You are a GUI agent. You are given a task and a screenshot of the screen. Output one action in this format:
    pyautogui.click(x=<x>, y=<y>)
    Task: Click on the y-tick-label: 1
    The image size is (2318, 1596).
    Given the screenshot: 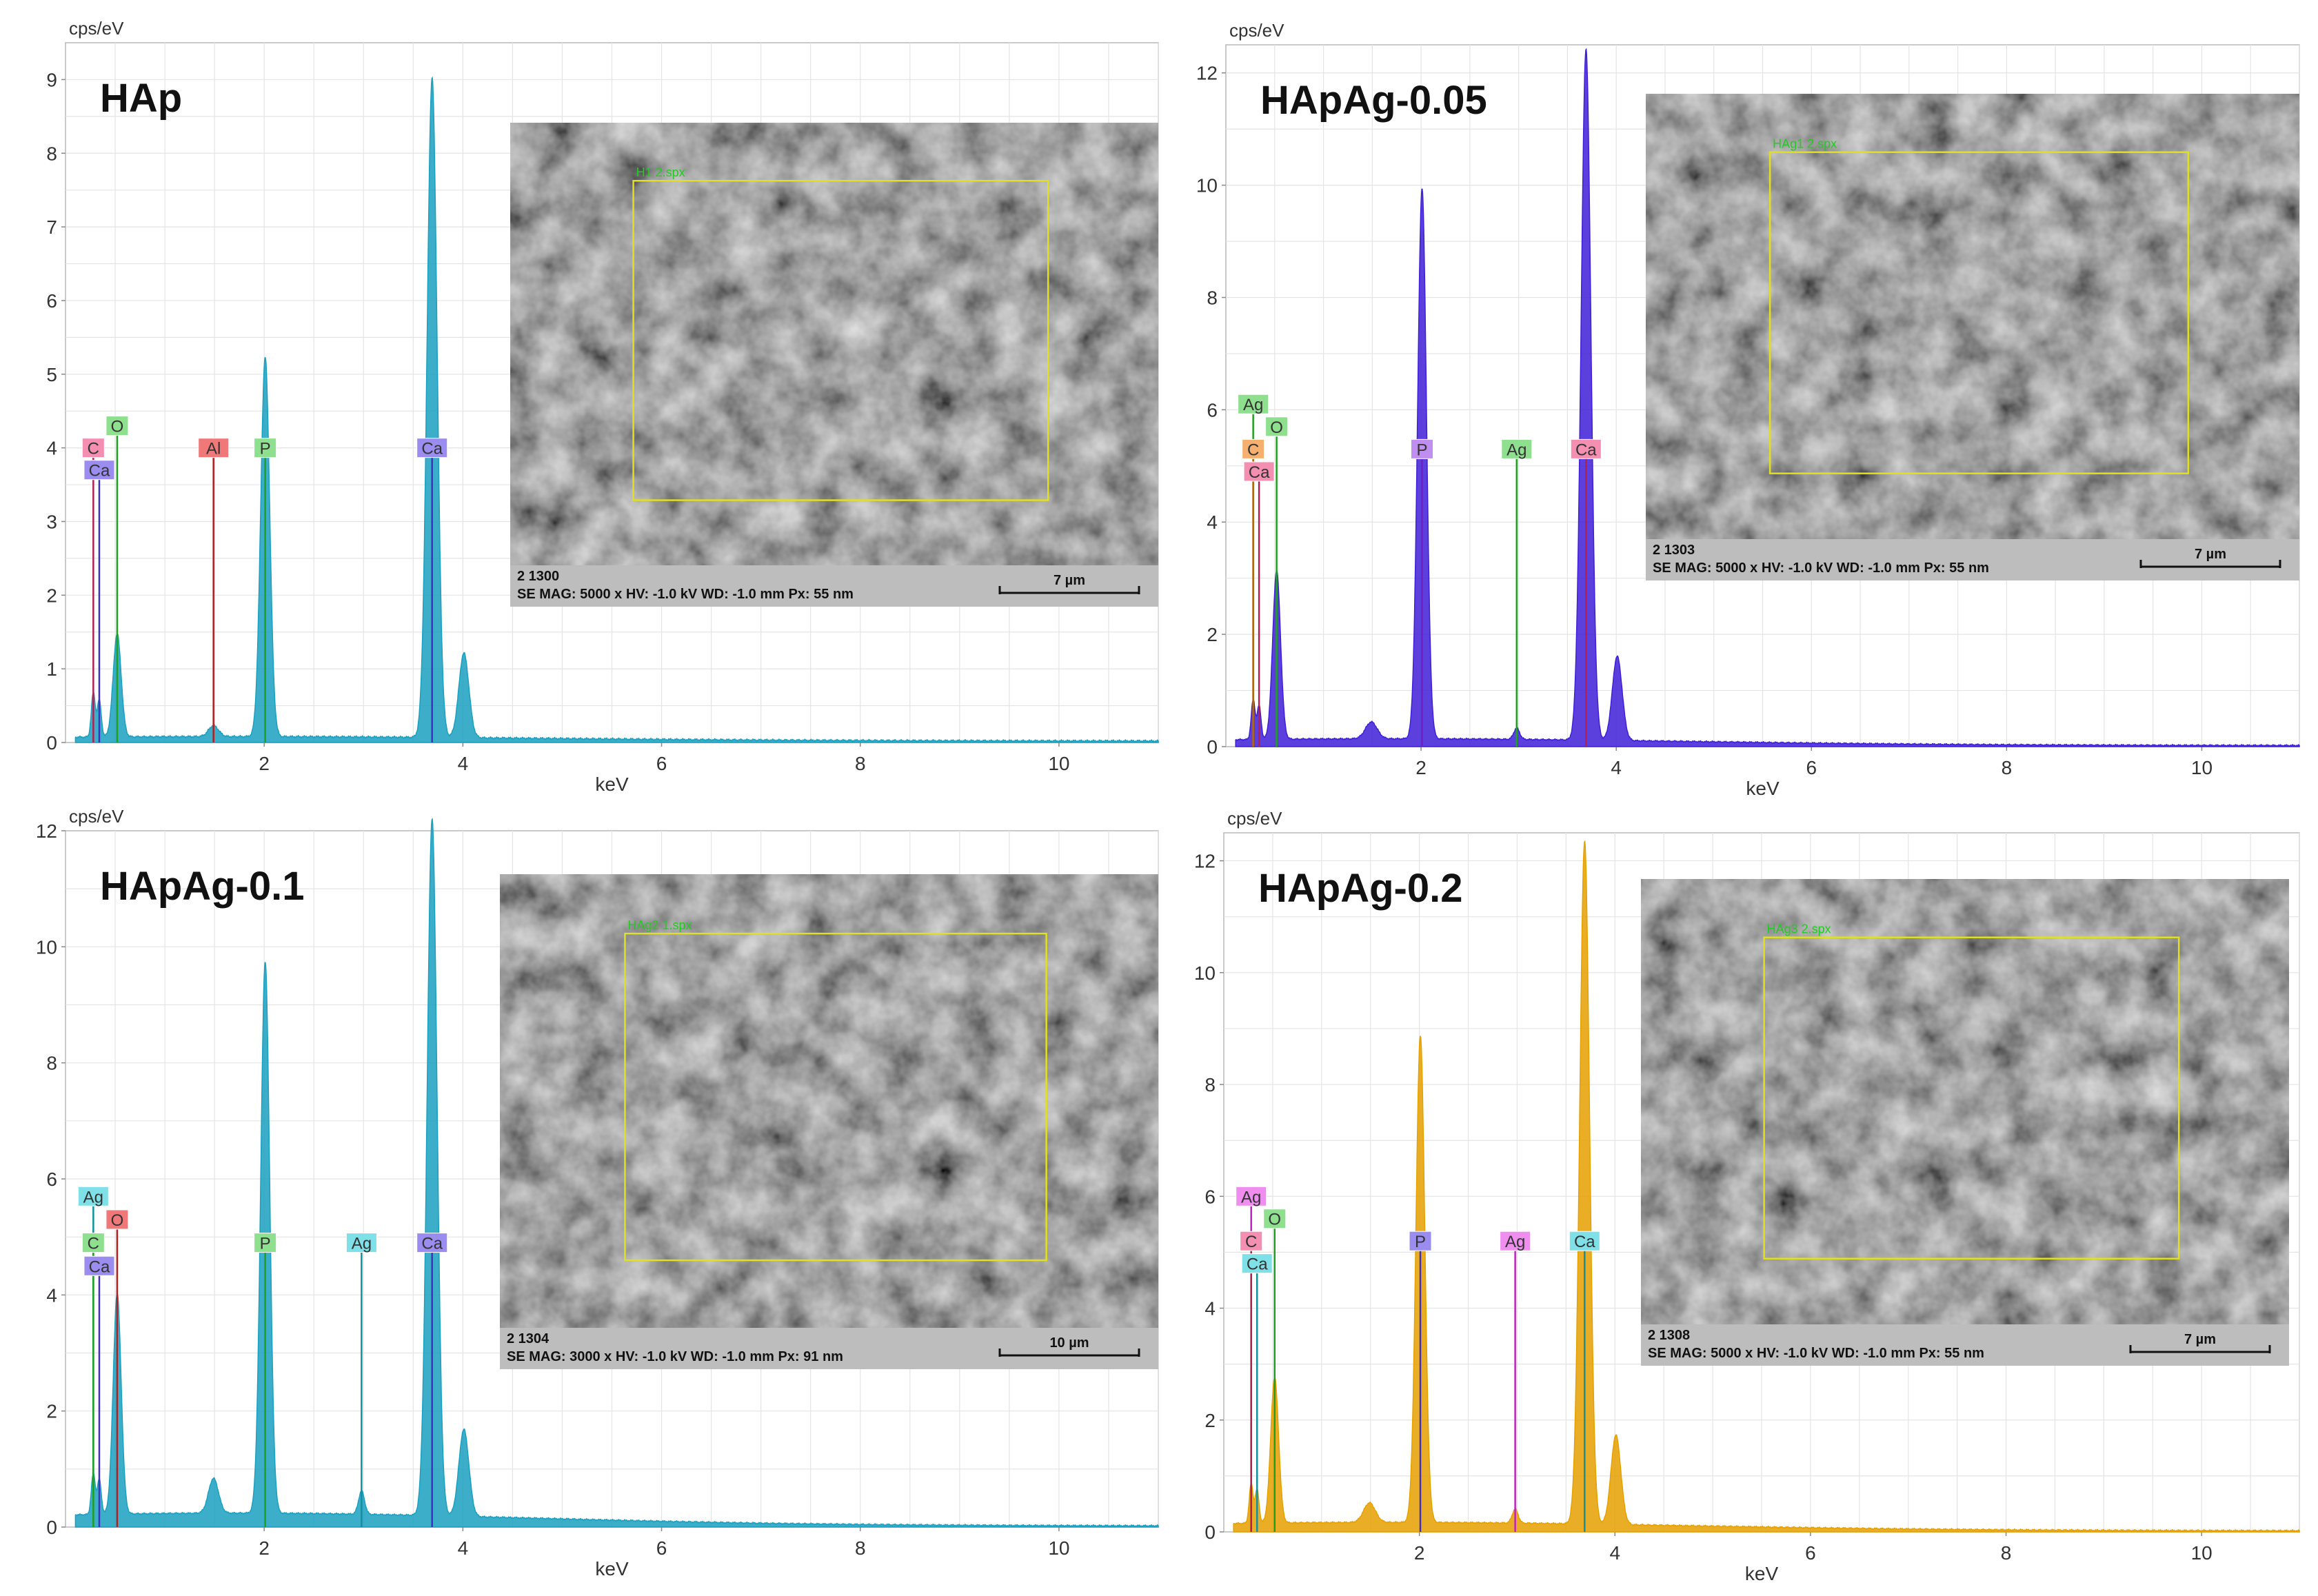 What is the action you would take?
    pyautogui.click(x=51, y=669)
    